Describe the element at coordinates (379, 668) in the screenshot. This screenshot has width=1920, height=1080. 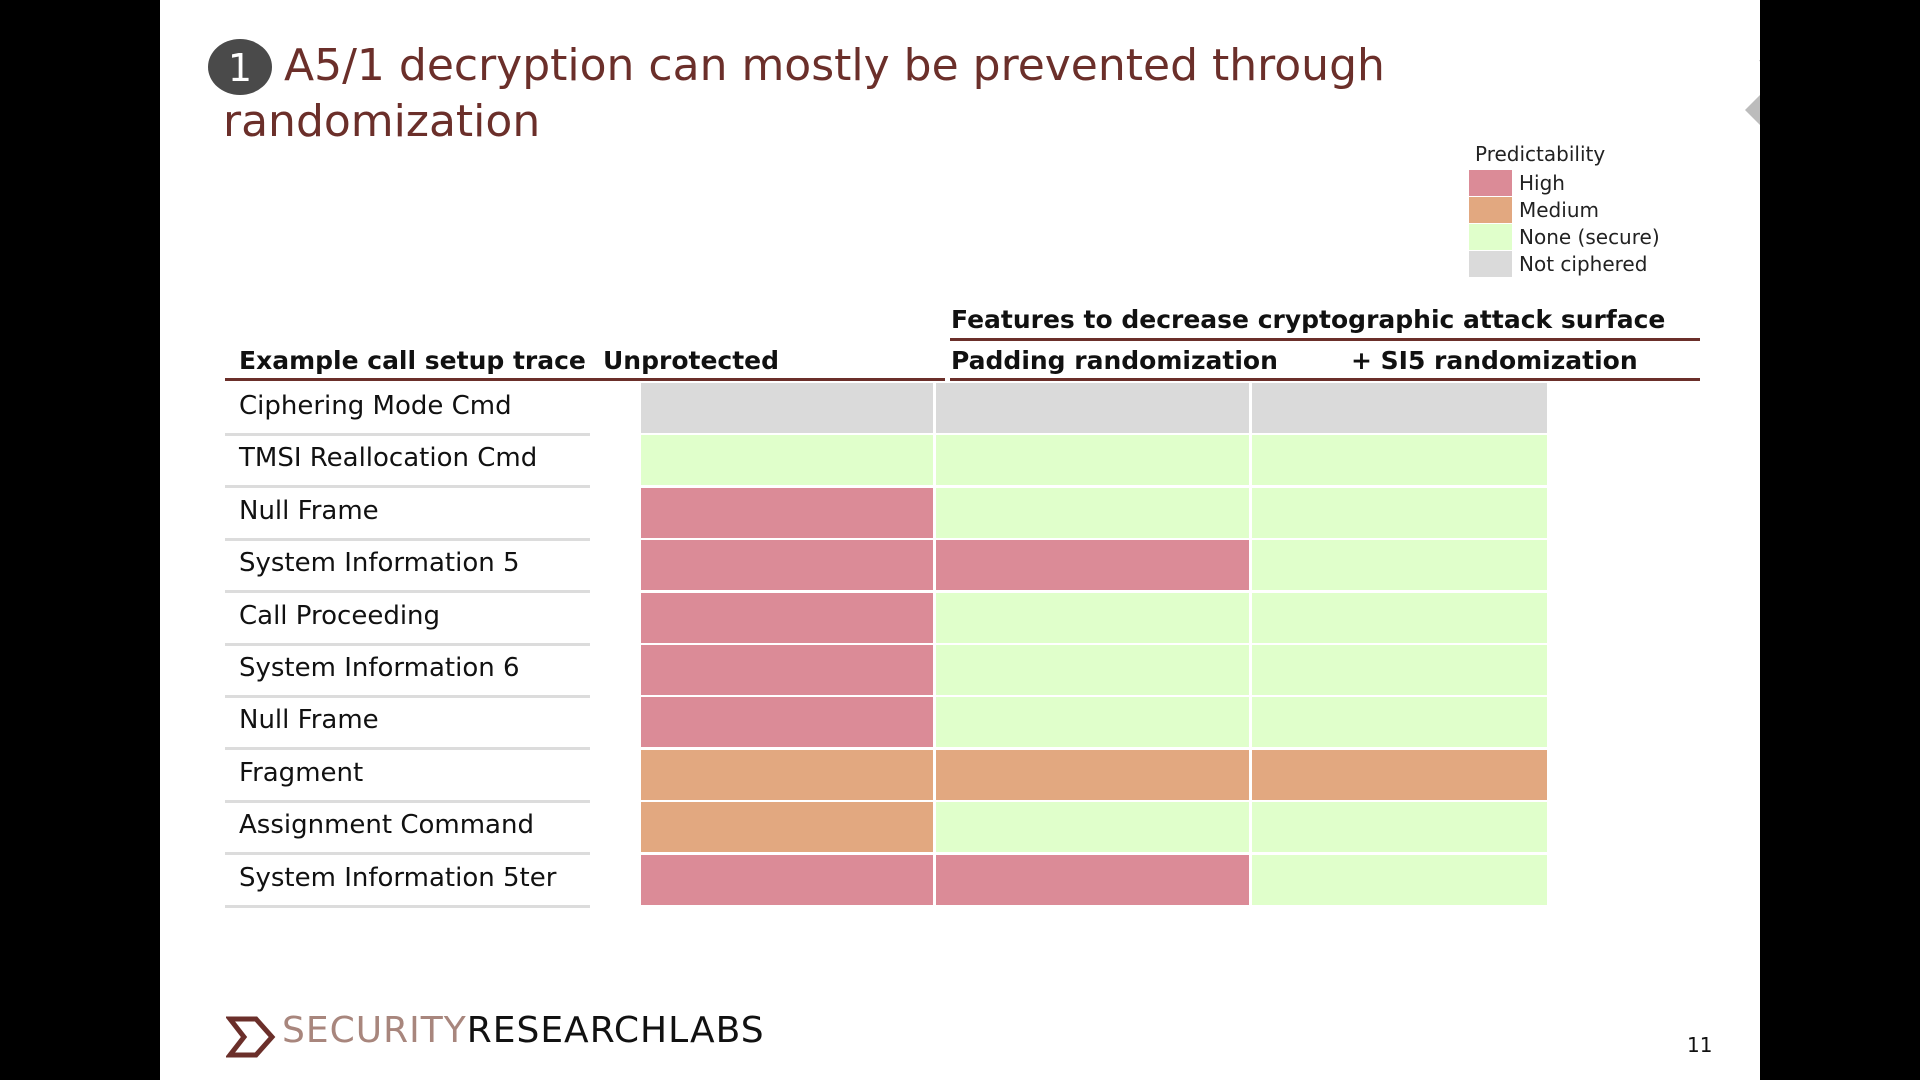
I see `row-label: System Information 6` at that location.